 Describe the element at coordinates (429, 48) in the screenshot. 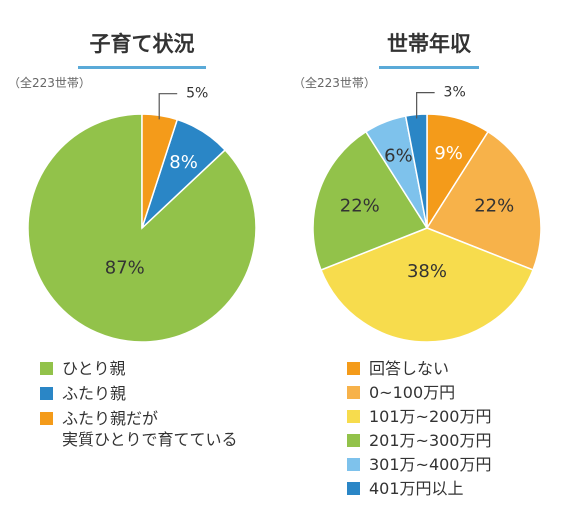

I see `chart-title: 世帯年収` at that location.